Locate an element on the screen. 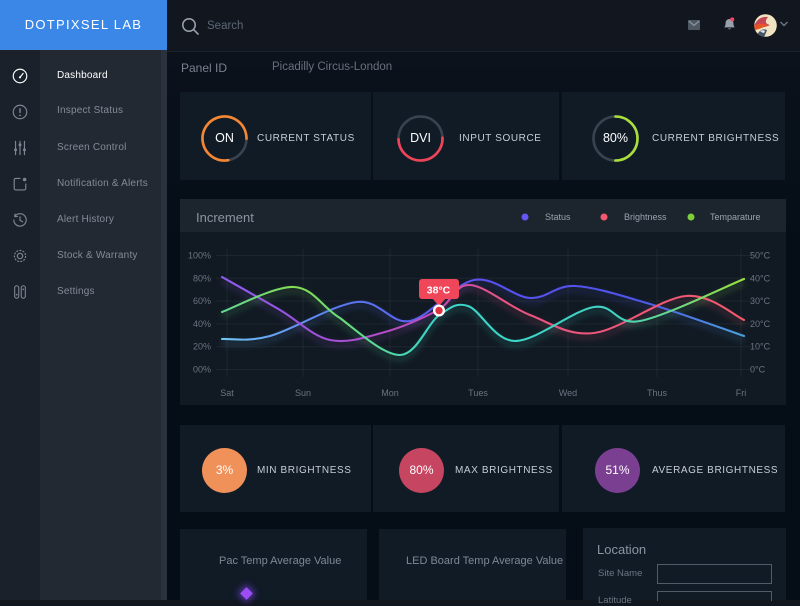 Image resolution: width=800 pixels, height=606 pixels. svg-text: 38°C is located at coordinates (439, 291).